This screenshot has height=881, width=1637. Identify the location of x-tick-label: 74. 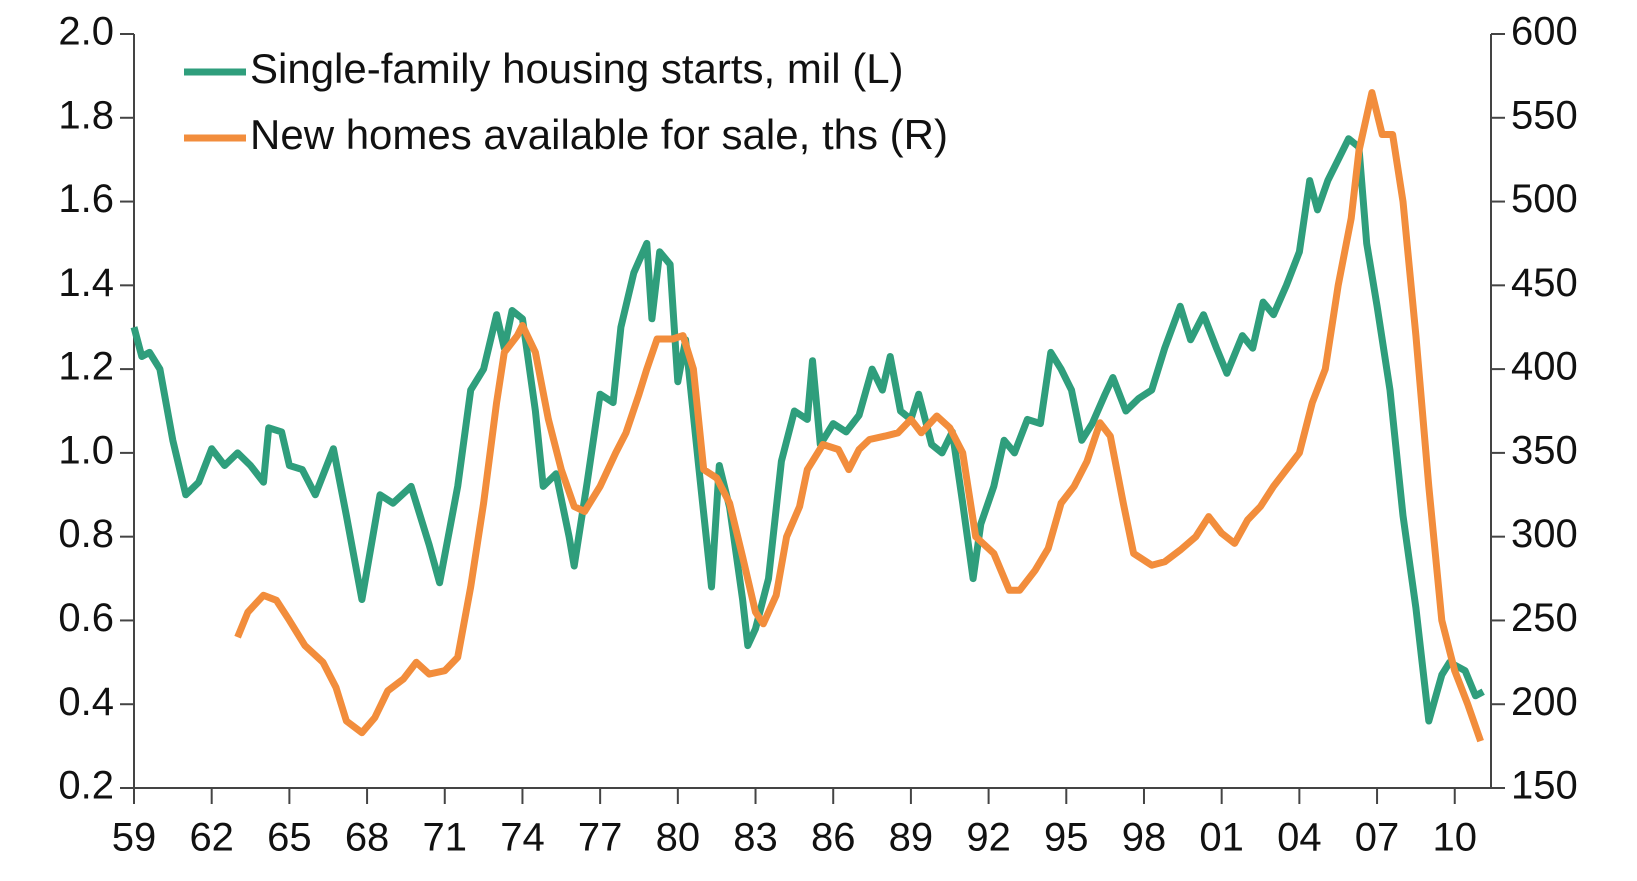
(522, 838).